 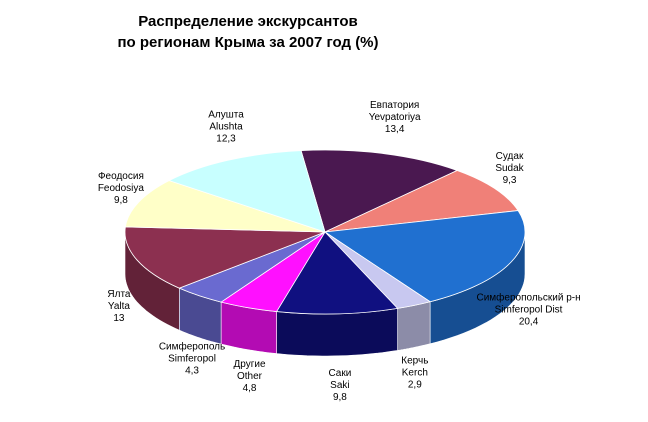 I want to click on value-label: 2,9, so click(x=415, y=385).